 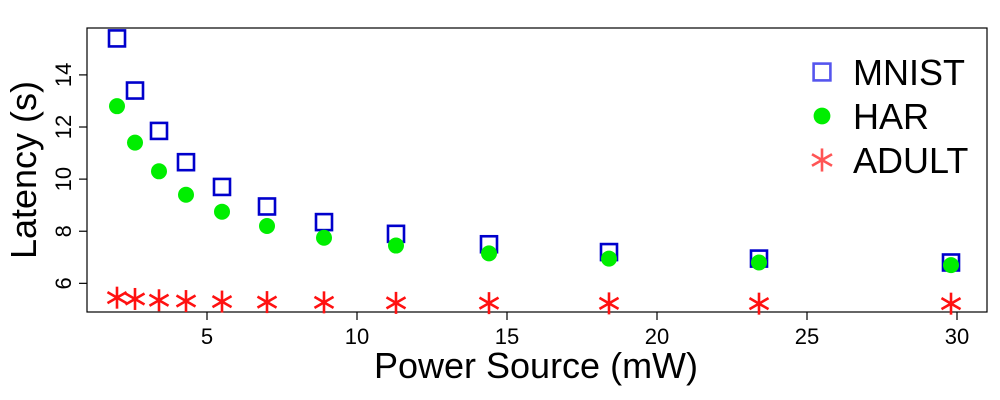 I want to click on x-tick-label: 30, so click(x=957, y=336).